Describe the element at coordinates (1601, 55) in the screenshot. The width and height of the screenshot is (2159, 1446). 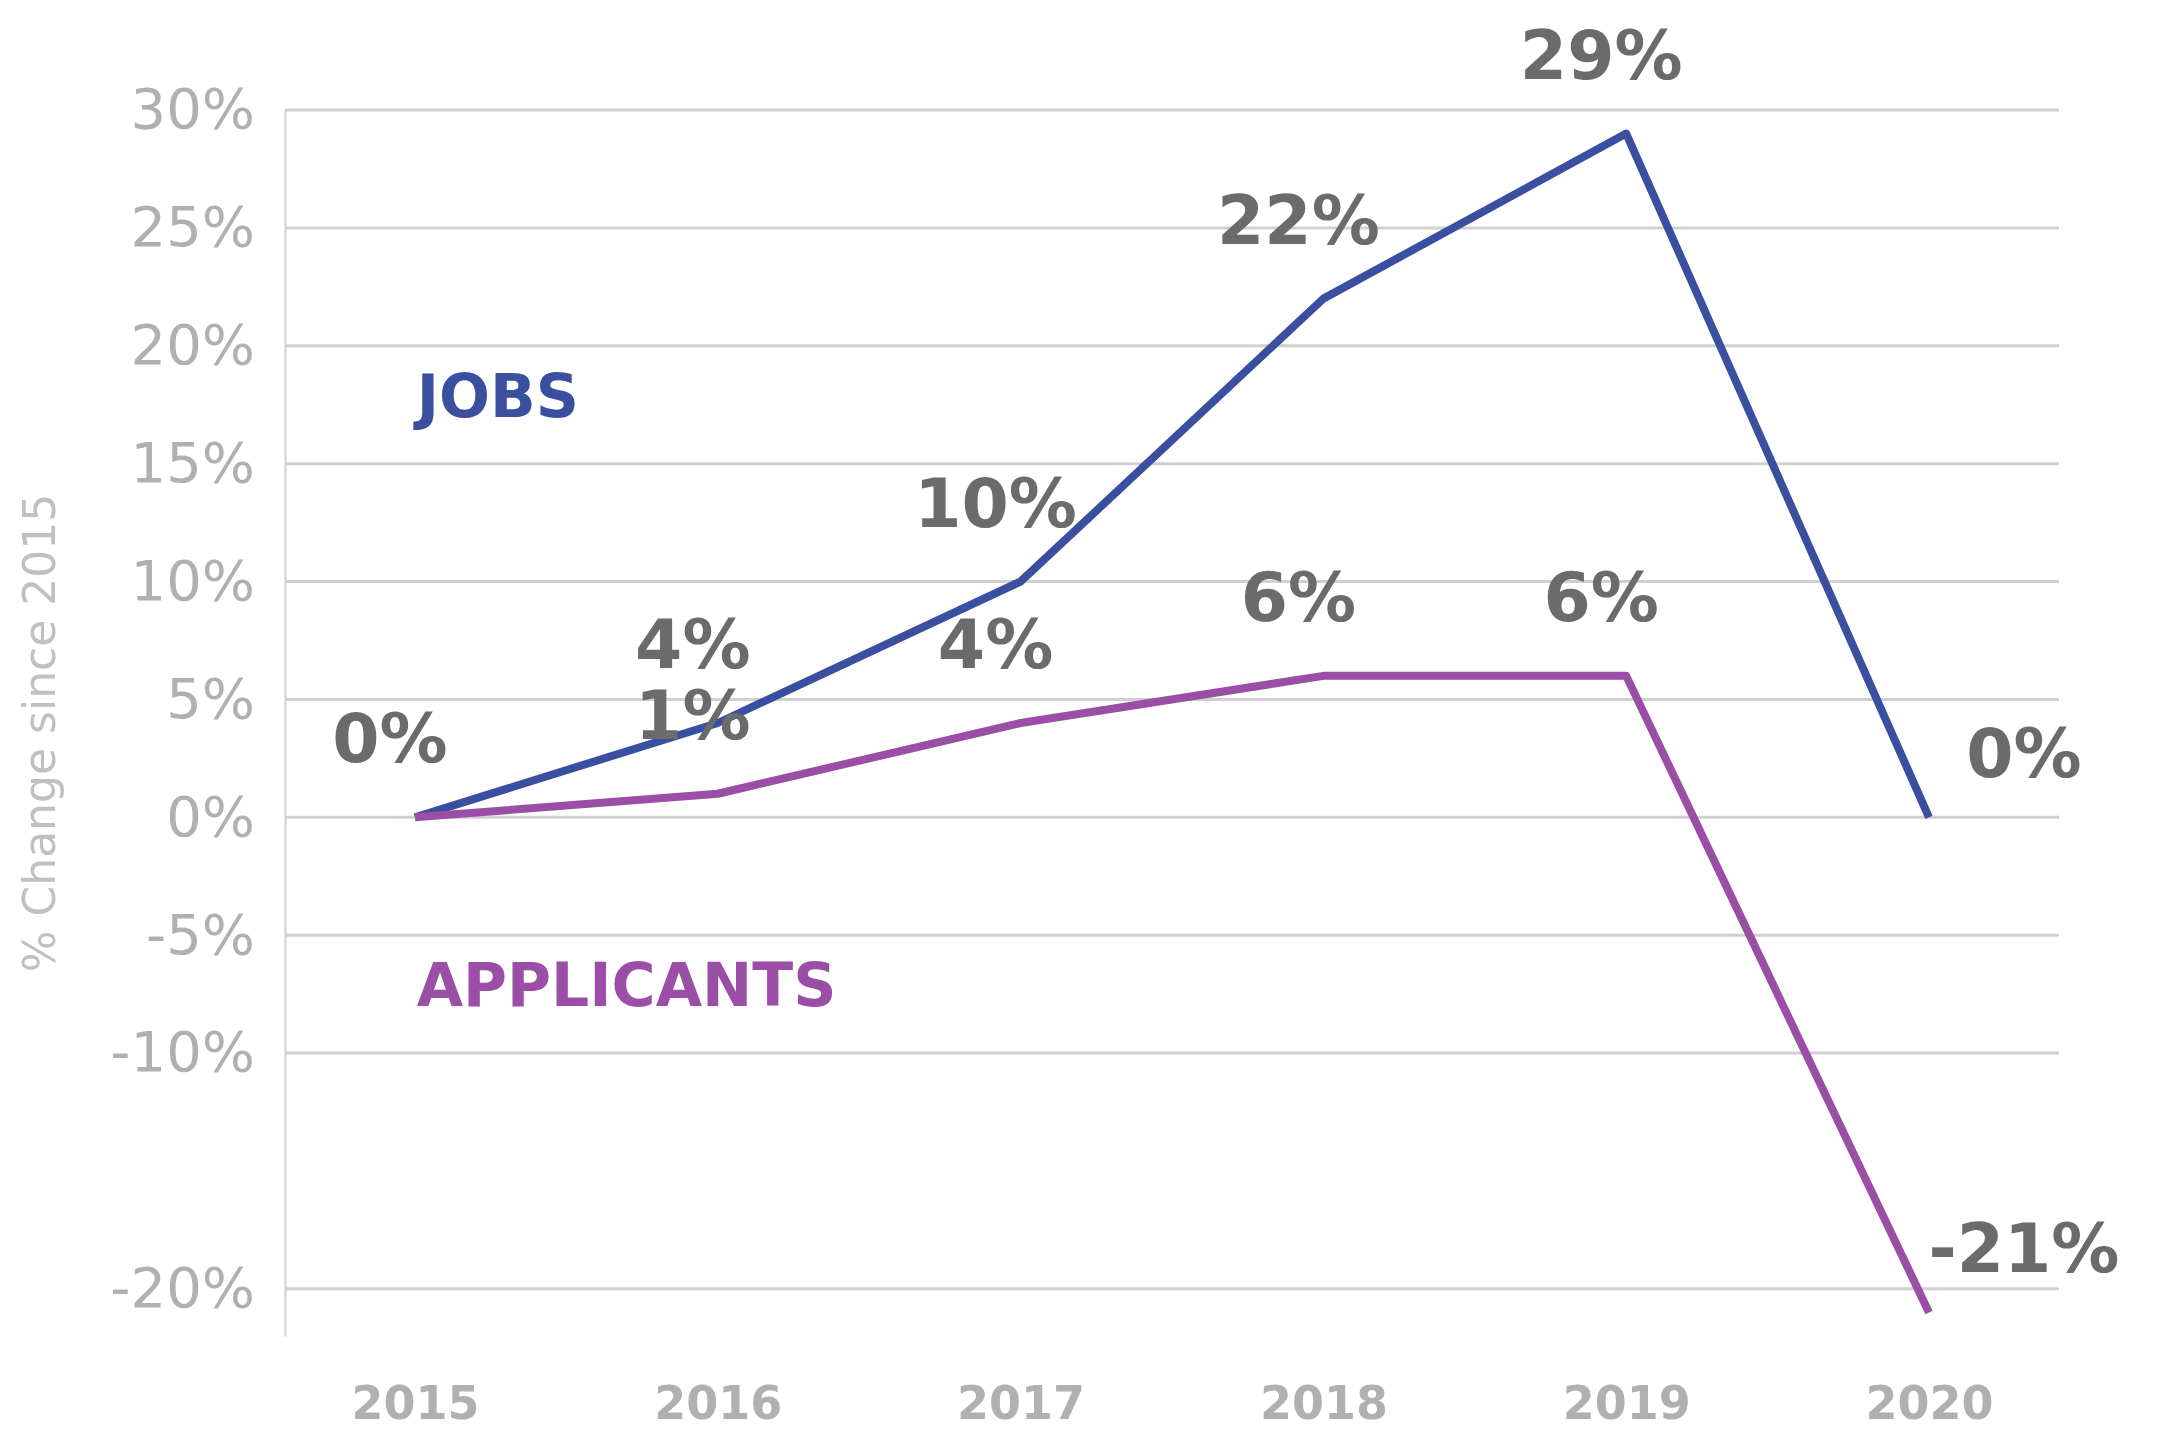
I see `data-label: 29%` at that location.